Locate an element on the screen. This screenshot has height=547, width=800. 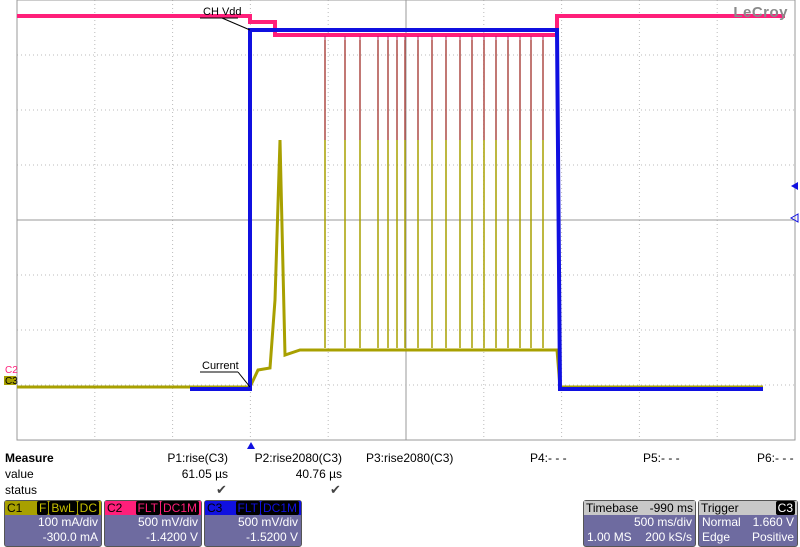
channel-offset: -1.4200 V is located at coordinates (171, 537).